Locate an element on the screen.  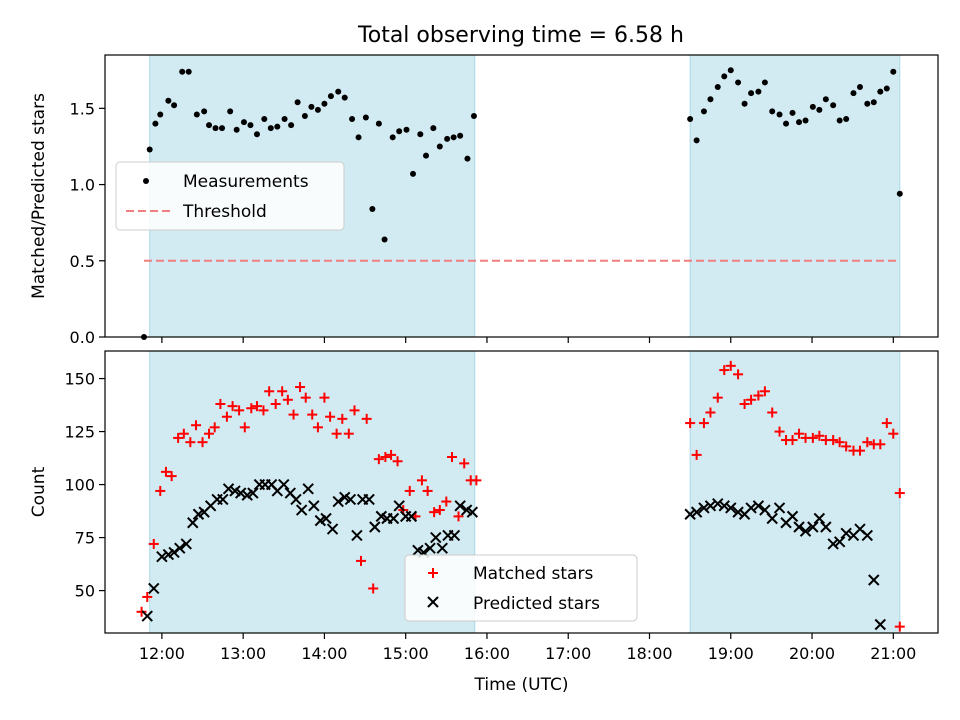
y-tick-label: 125 is located at coordinates (79, 432).